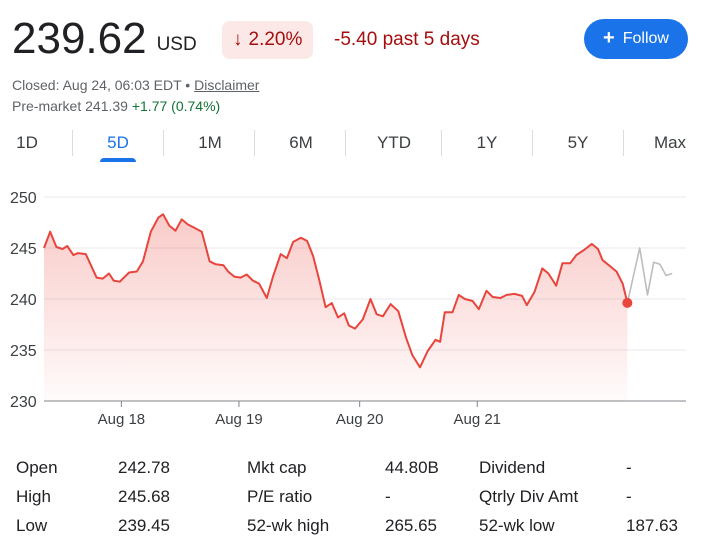 Image resolution: width=702 pixels, height=557 pixels. Describe the element at coordinates (238, 39) in the screenshot. I see `arrow-down-icon: ↓` at that location.